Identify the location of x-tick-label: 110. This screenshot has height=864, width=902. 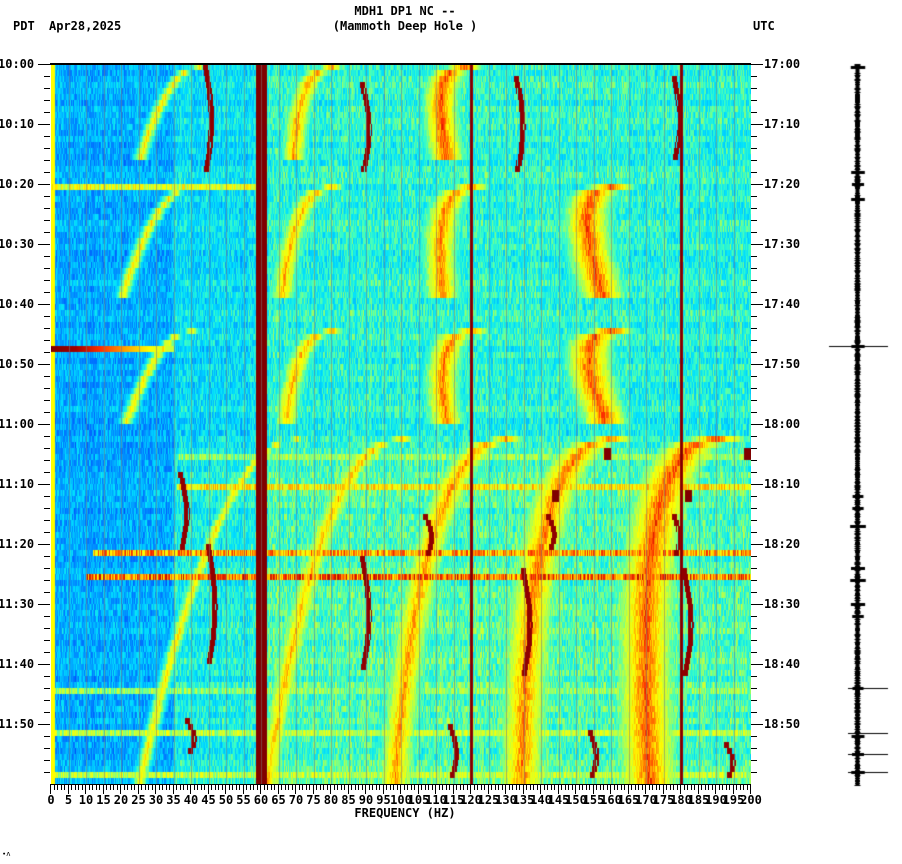
(436, 800).